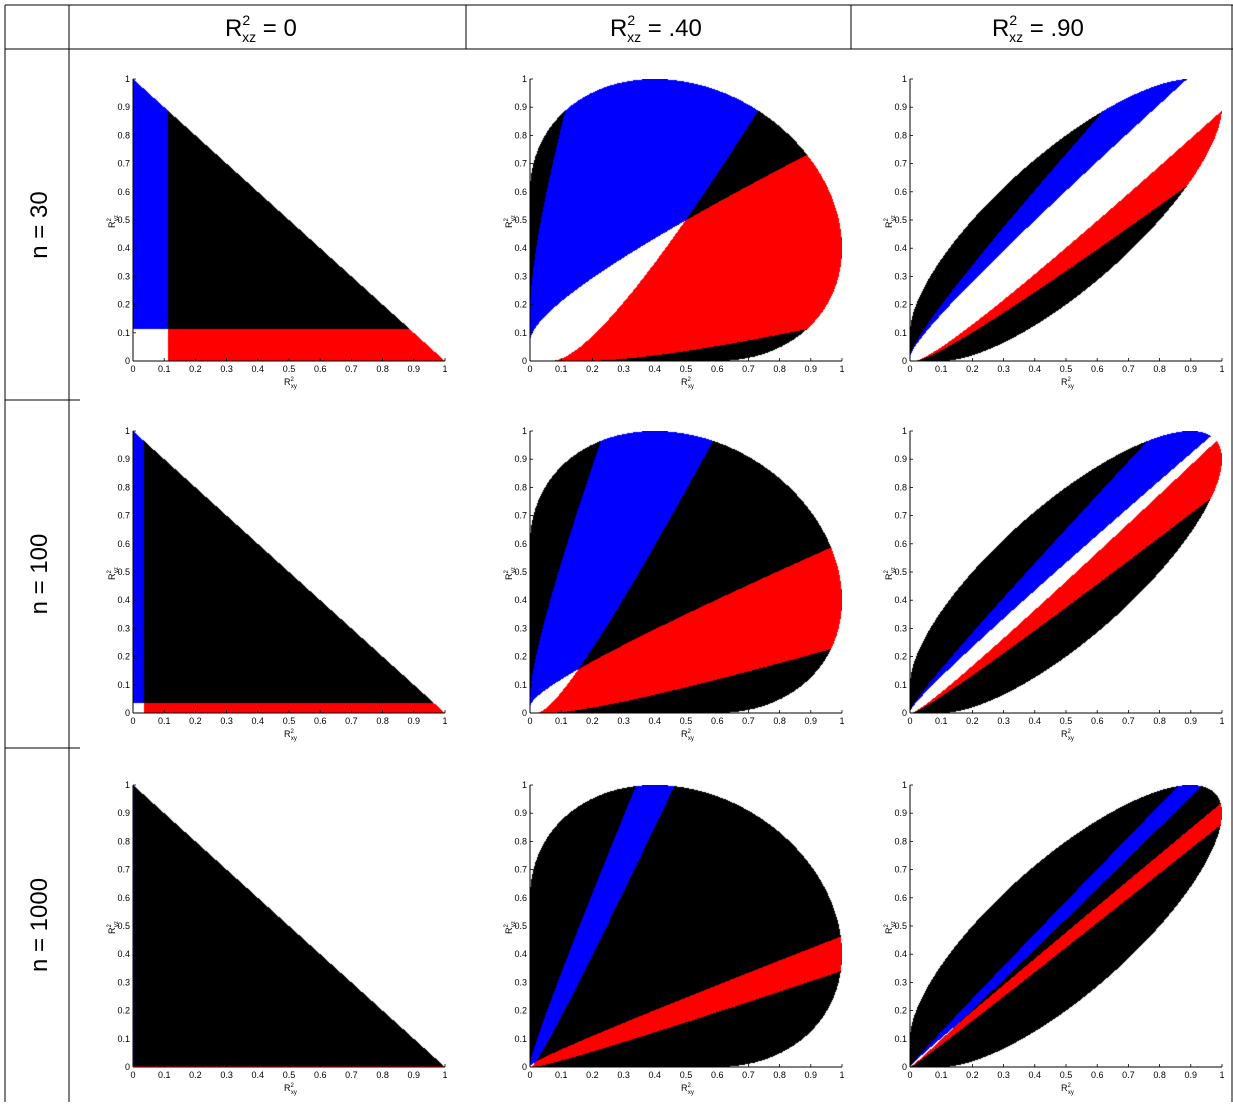 The height and width of the screenshot is (1107, 1233). What do you see at coordinates (890, 221) in the screenshot?
I see `panel-2-ylabel: R2yz` at bounding box center [890, 221].